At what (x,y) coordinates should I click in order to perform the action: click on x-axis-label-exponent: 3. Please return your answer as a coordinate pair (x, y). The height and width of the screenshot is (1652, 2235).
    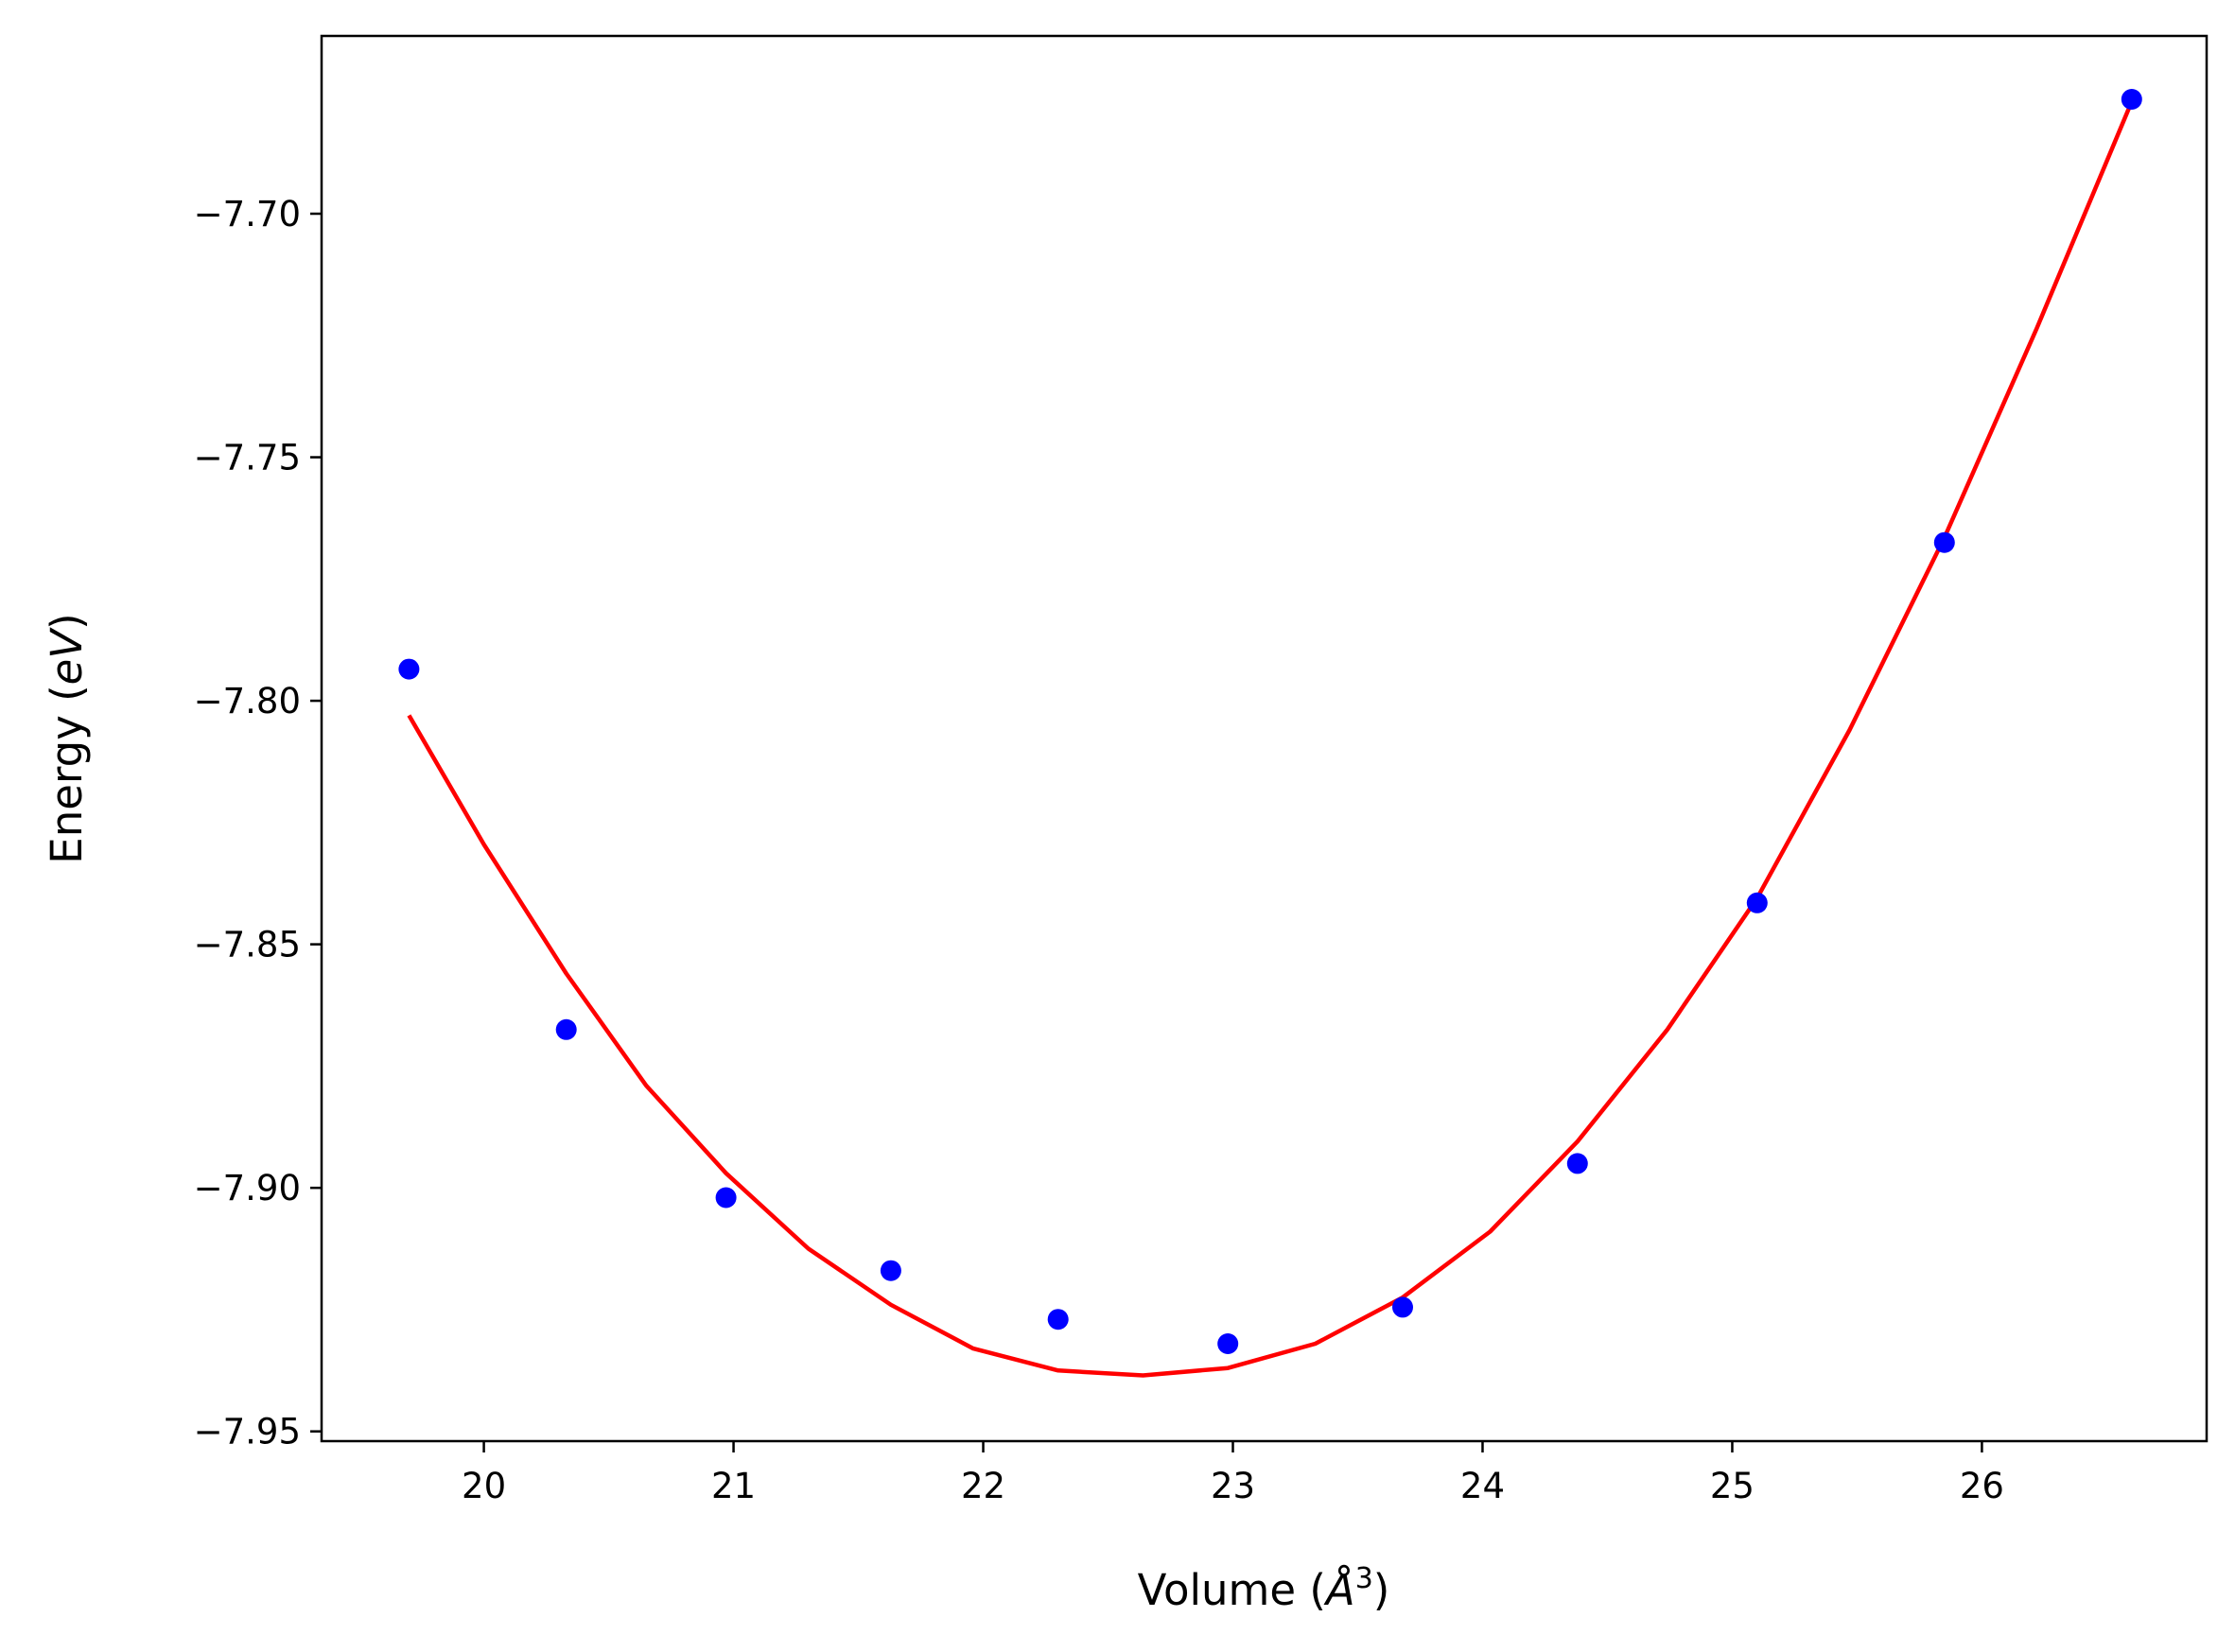
    Looking at the image, I should click on (1364, 1579).